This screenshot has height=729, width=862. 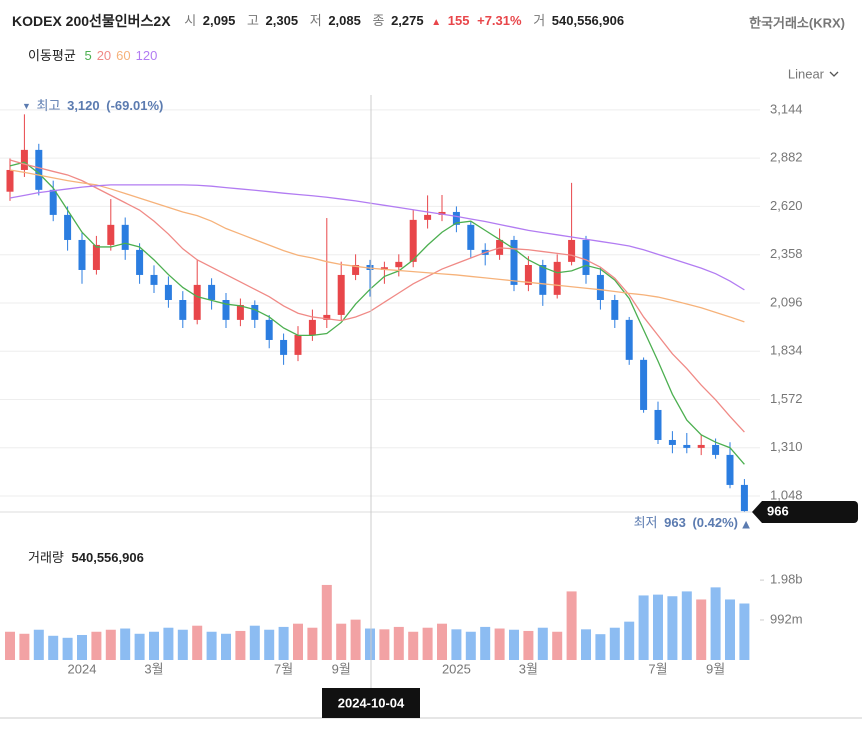 What do you see at coordinates (786, 494) in the screenshot?
I see `y-tick-label: 1,048` at bounding box center [786, 494].